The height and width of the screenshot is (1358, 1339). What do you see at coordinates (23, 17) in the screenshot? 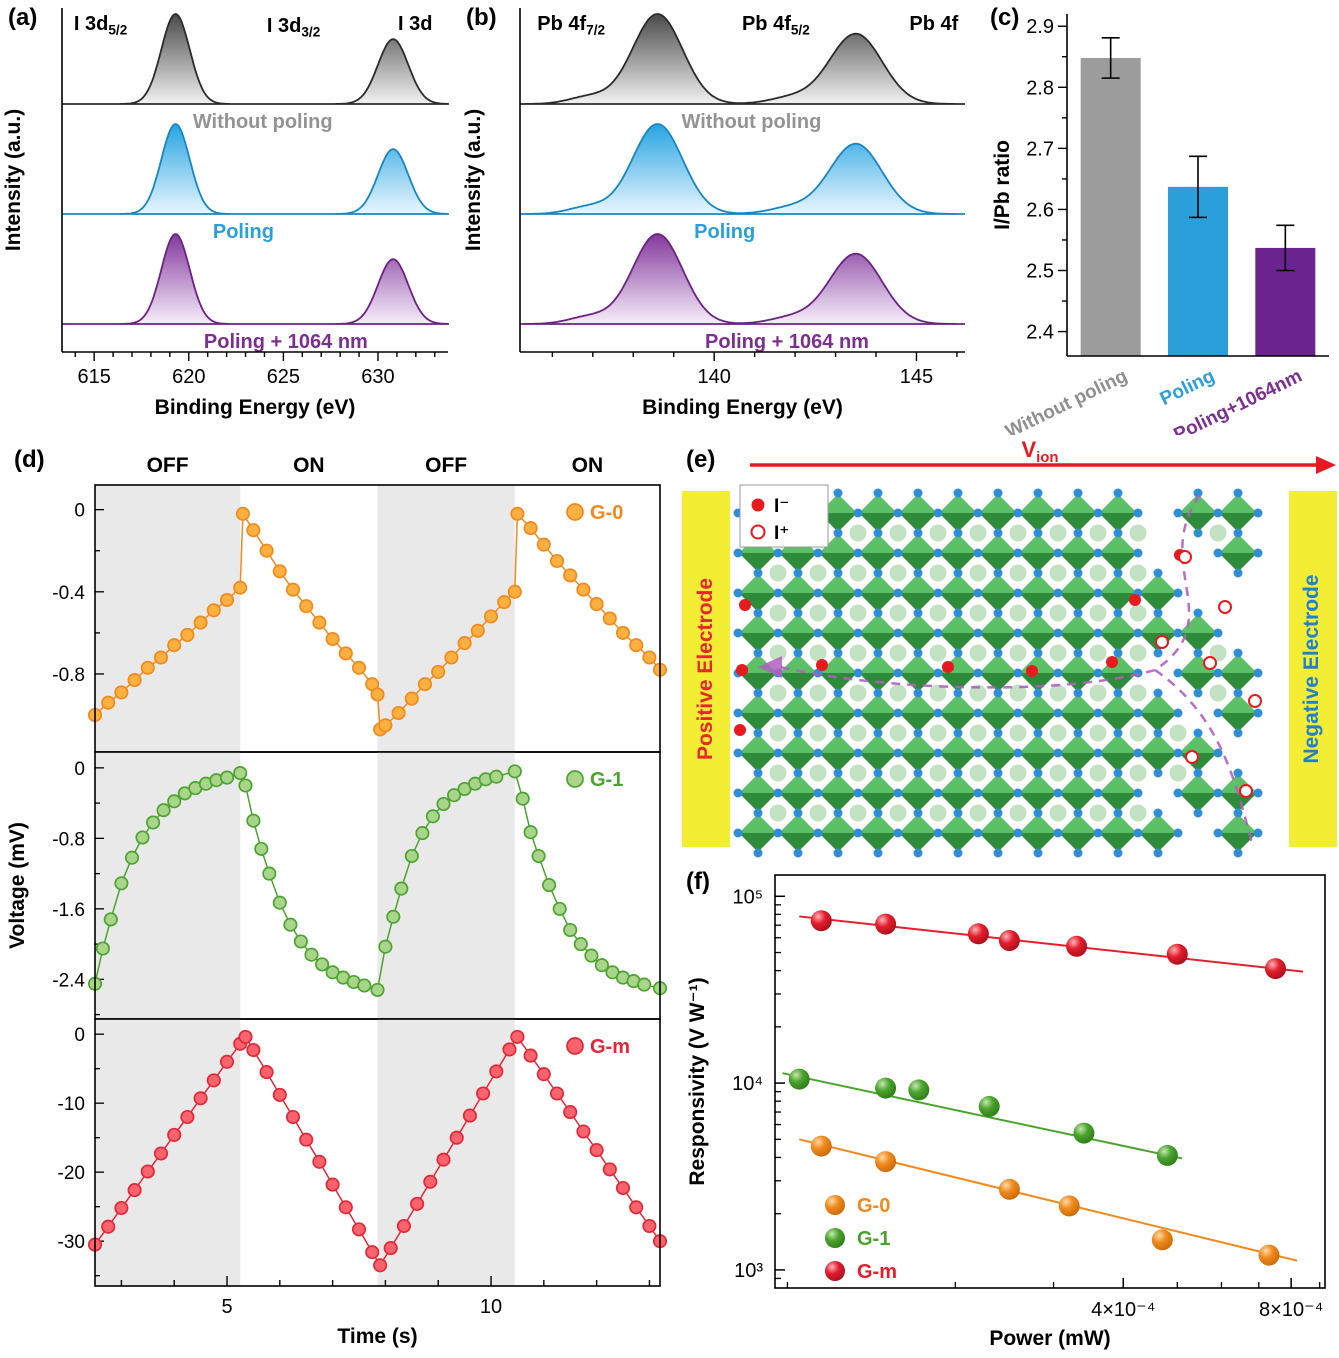
I see `panel-label-a: (a)` at bounding box center [23, 17].